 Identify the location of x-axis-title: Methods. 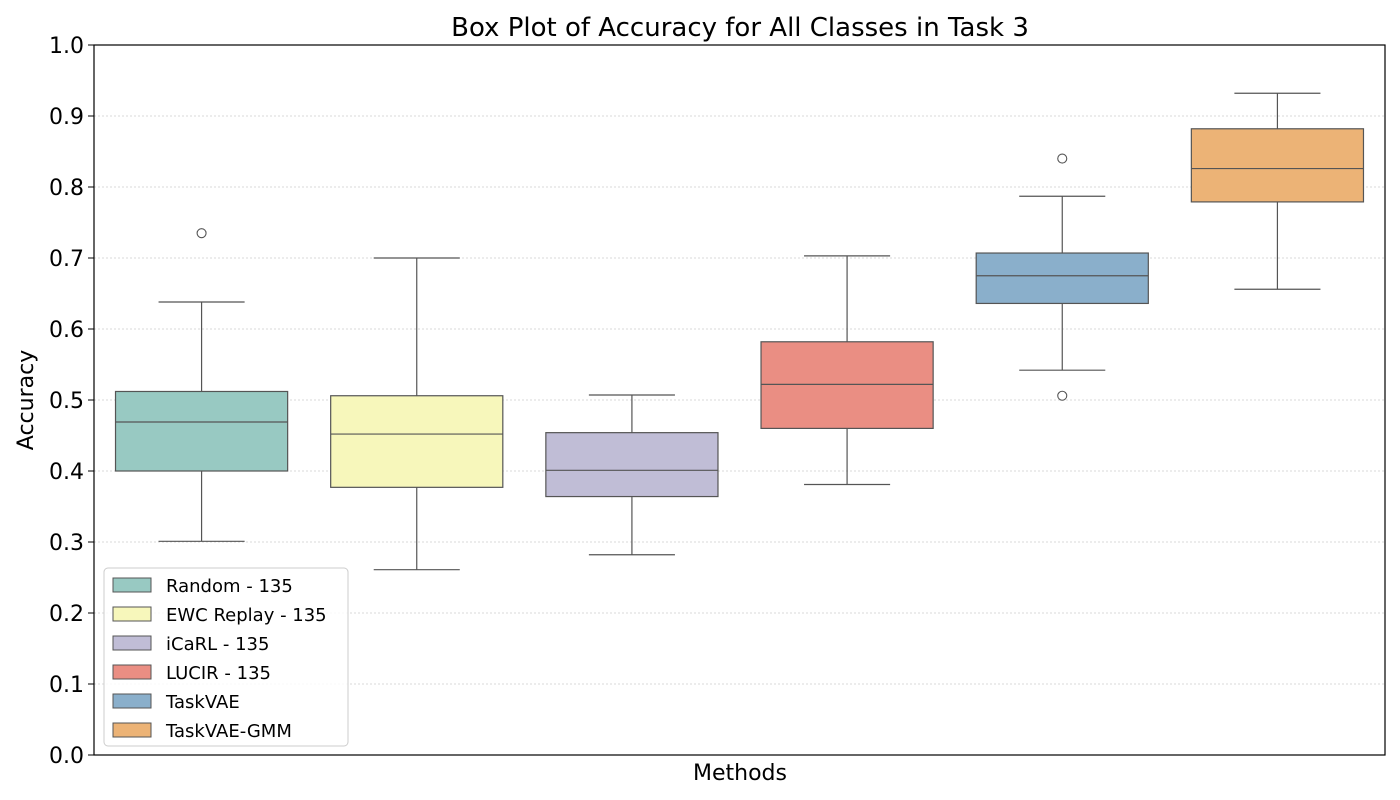
(740, 773).